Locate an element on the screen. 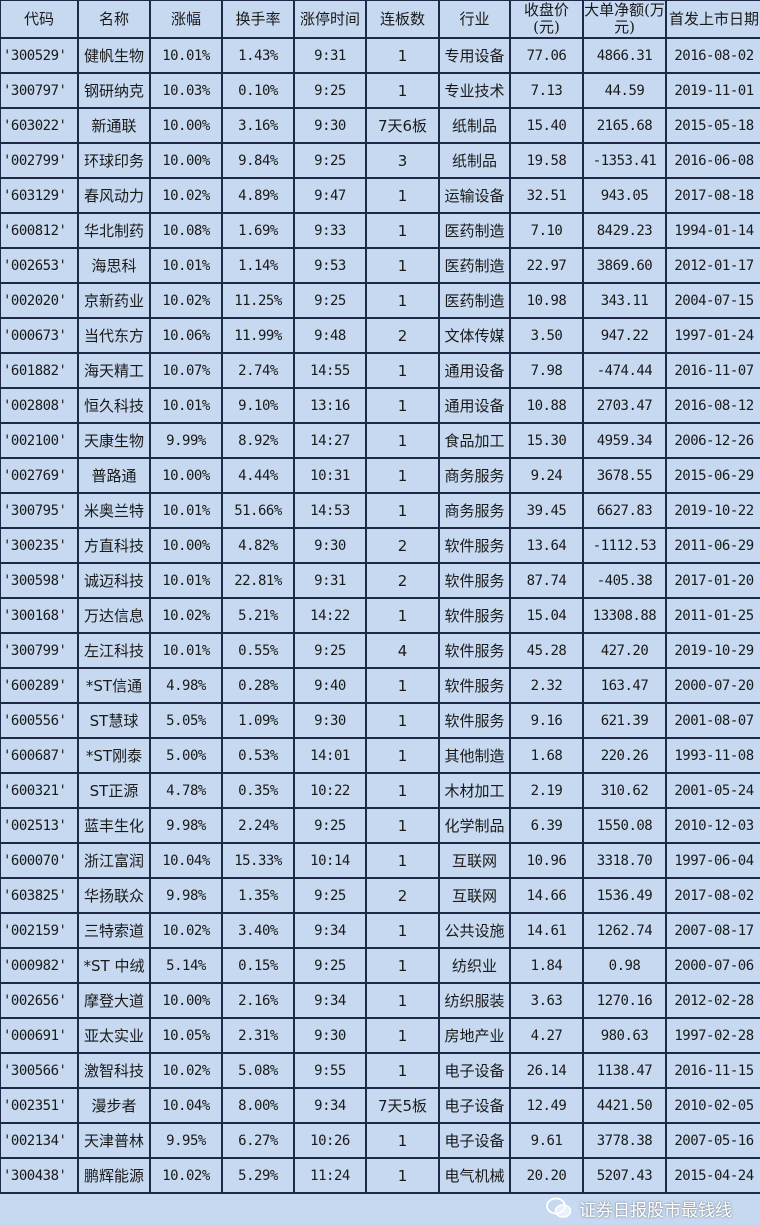 This screenshot has width=760, height=1225. cell-name: 华扬联众 is located at coordinates (114, 895).